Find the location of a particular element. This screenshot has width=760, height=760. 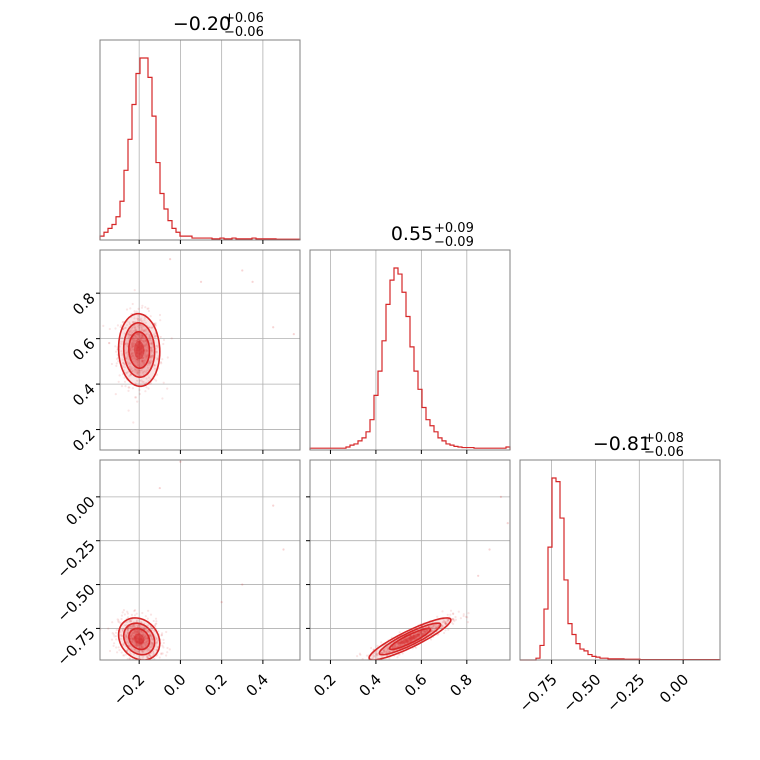

contours is located at coordinates (139, 638).